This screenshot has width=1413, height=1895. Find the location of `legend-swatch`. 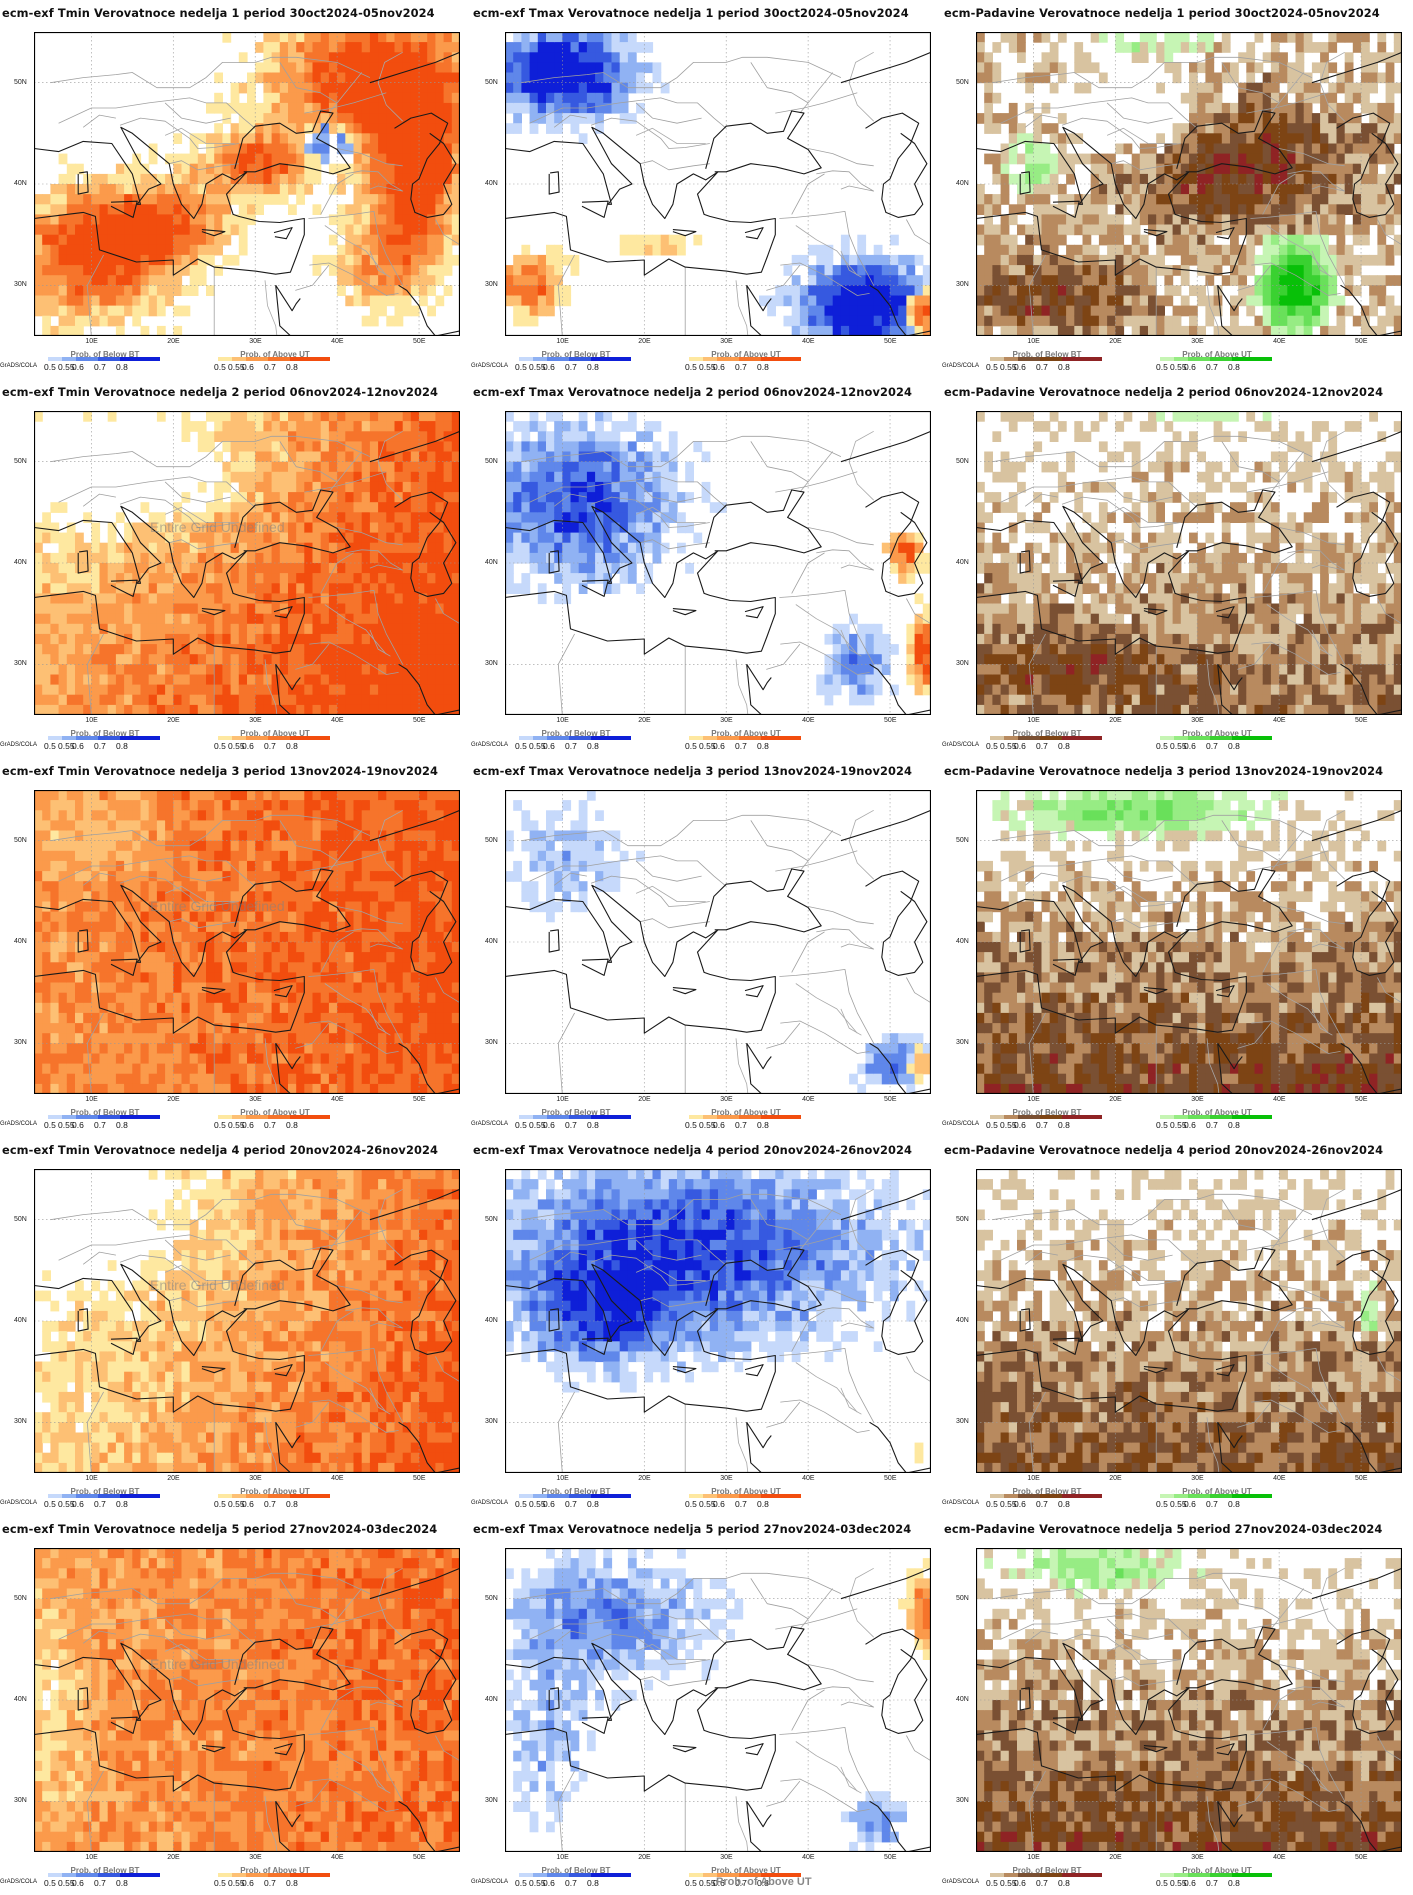

legend-swatch is located at coordinates (750, 738).